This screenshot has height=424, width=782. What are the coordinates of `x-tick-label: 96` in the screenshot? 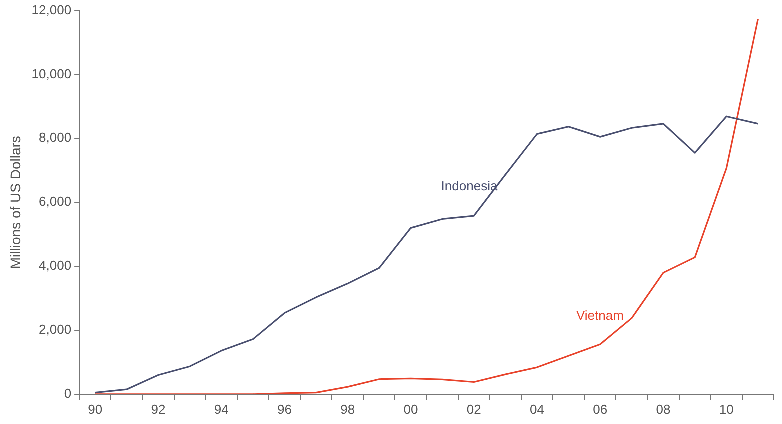 It's located at (285, 409).